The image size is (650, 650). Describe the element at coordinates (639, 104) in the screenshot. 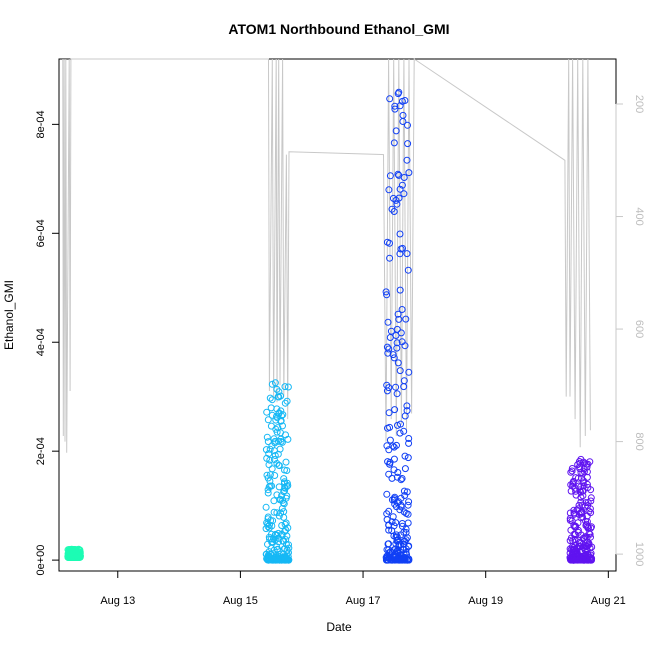

I see `y2-tick-label: 200` at that location.